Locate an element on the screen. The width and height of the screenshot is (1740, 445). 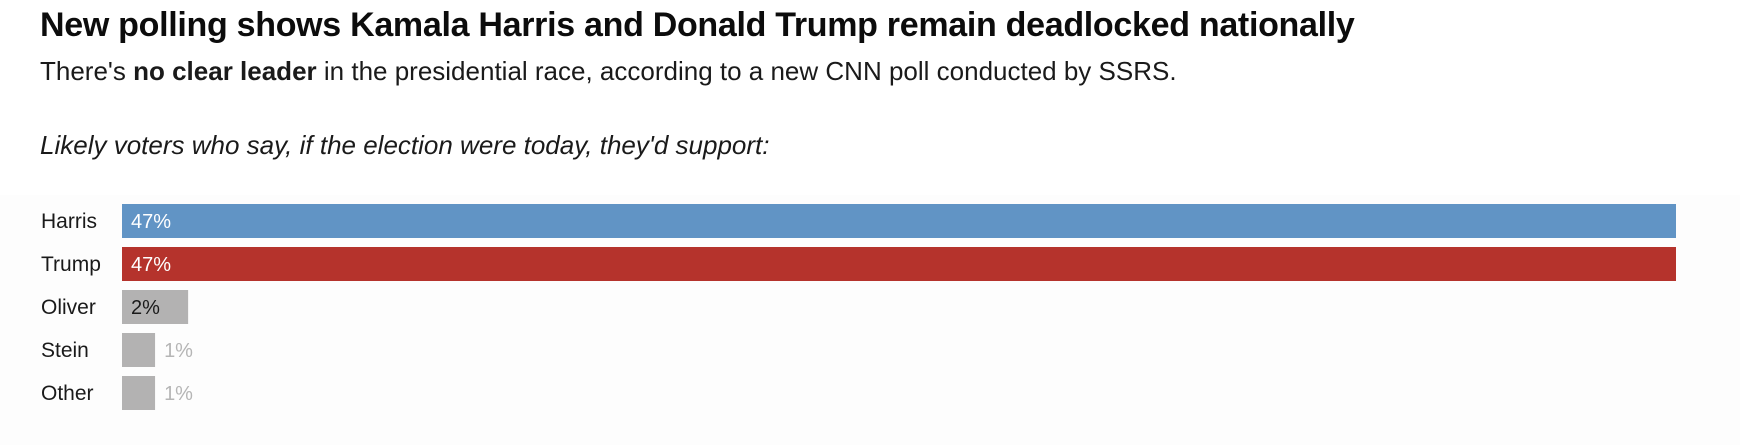
value-label-other: 1% is located at coordinates (178, 394).